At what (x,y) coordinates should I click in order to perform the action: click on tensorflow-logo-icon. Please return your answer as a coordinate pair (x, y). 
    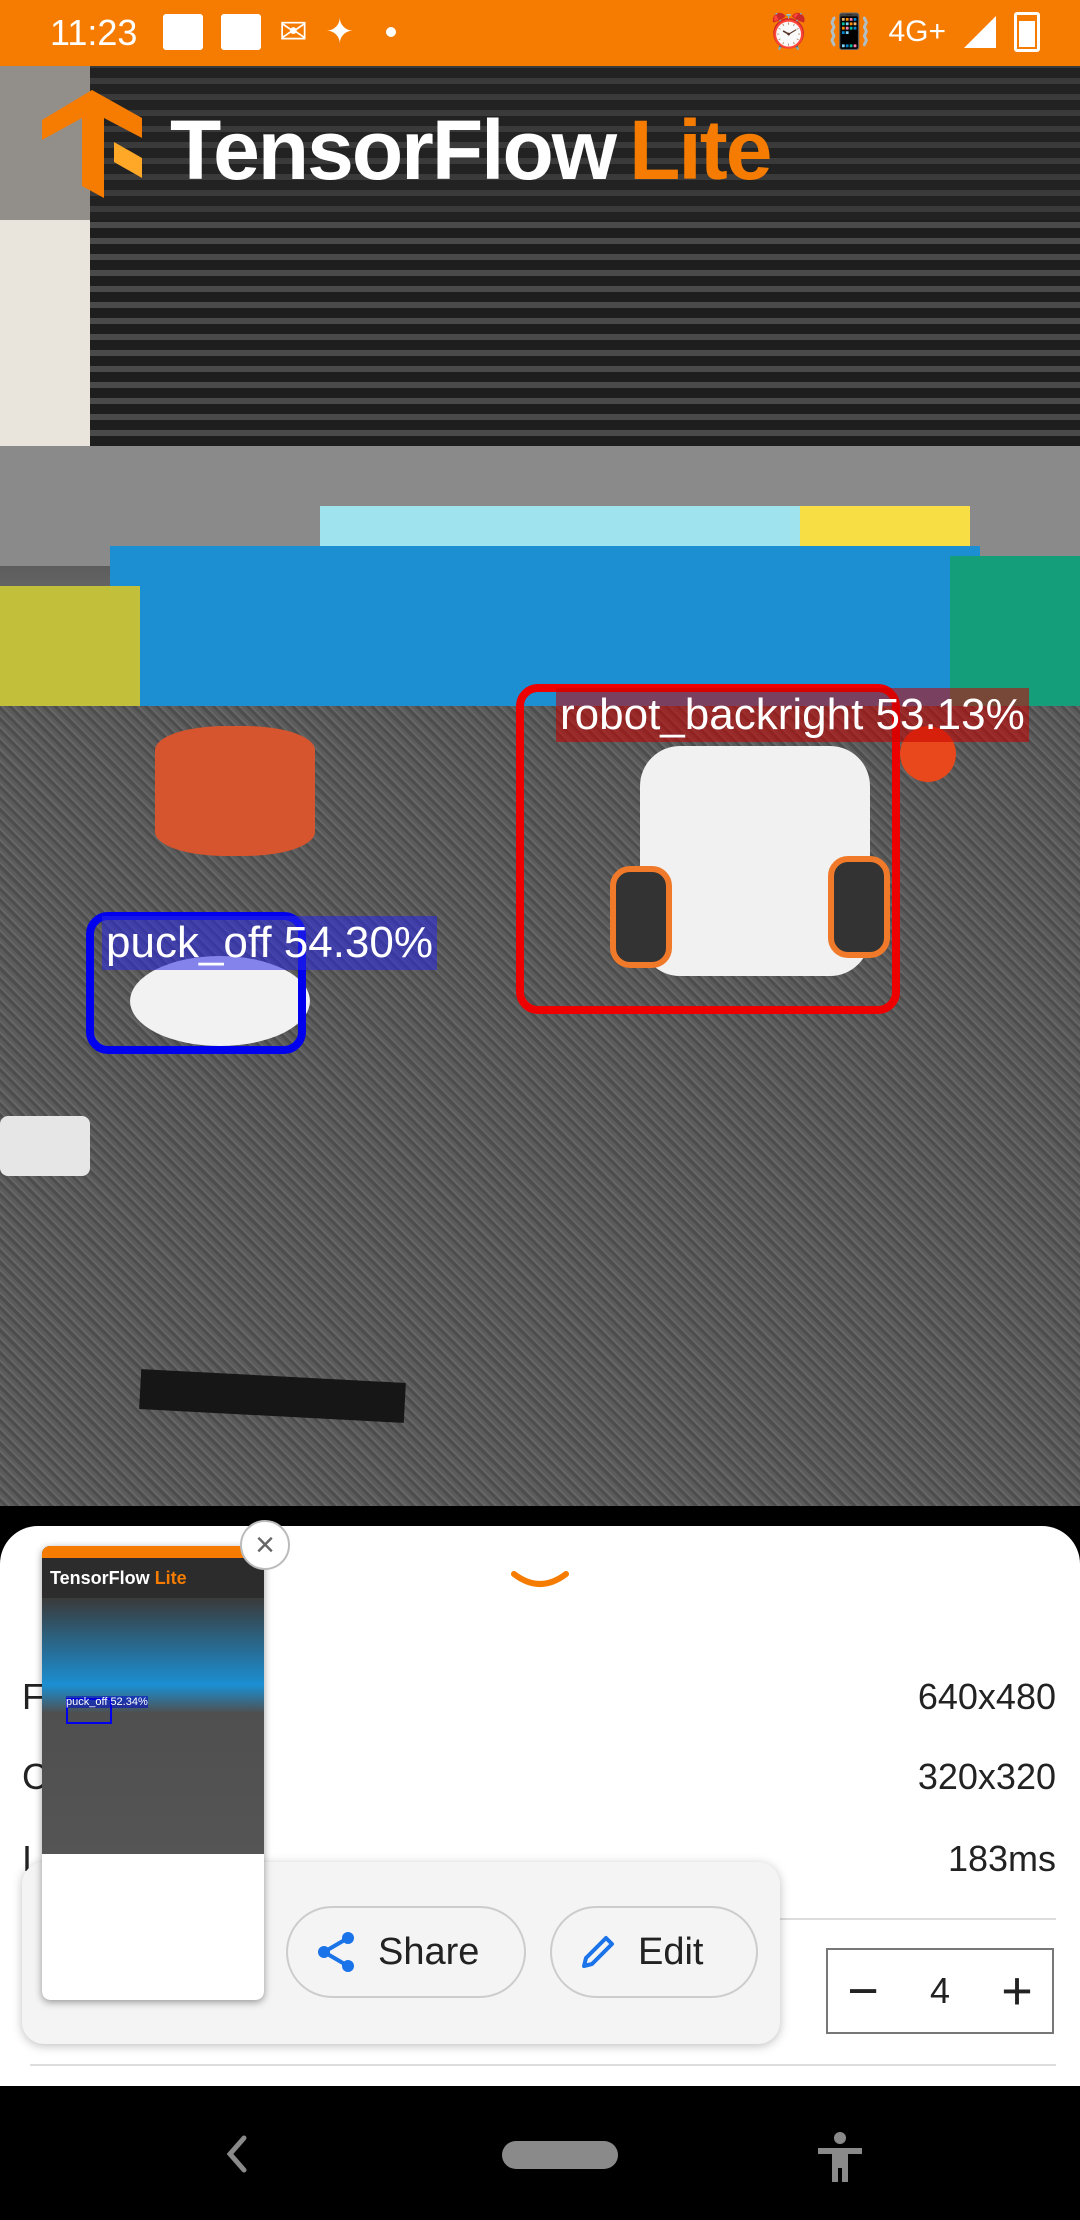
    Looking at the image, I should click on (92, 144).